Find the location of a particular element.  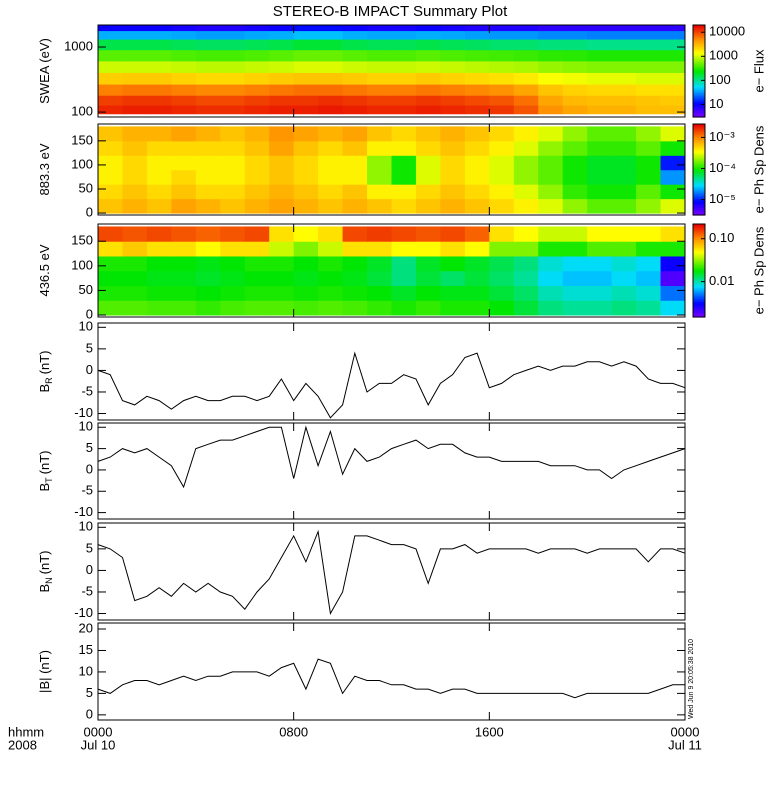

y-tick-label: 1000 is located at coordinates (78, 45).